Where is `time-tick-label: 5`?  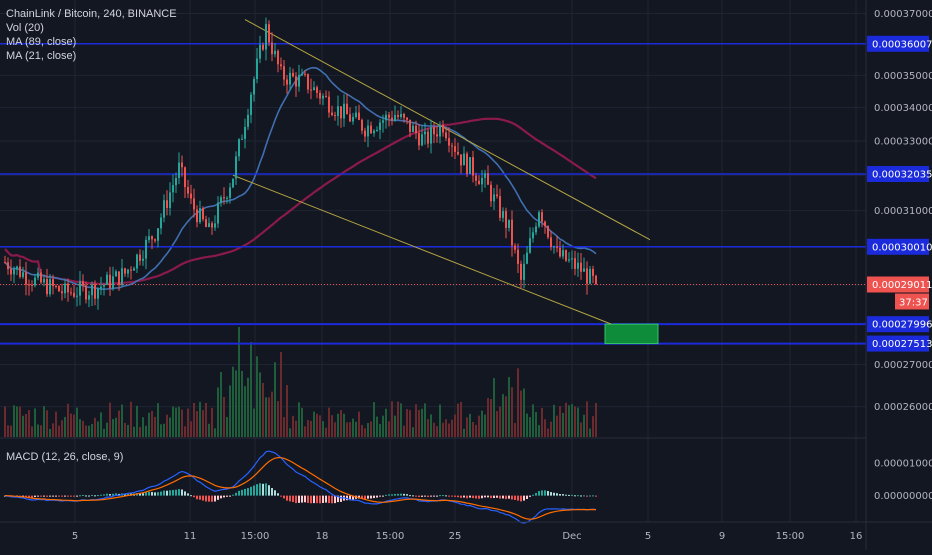 time-tick-label: 5 is located at coordinates (75, 536).